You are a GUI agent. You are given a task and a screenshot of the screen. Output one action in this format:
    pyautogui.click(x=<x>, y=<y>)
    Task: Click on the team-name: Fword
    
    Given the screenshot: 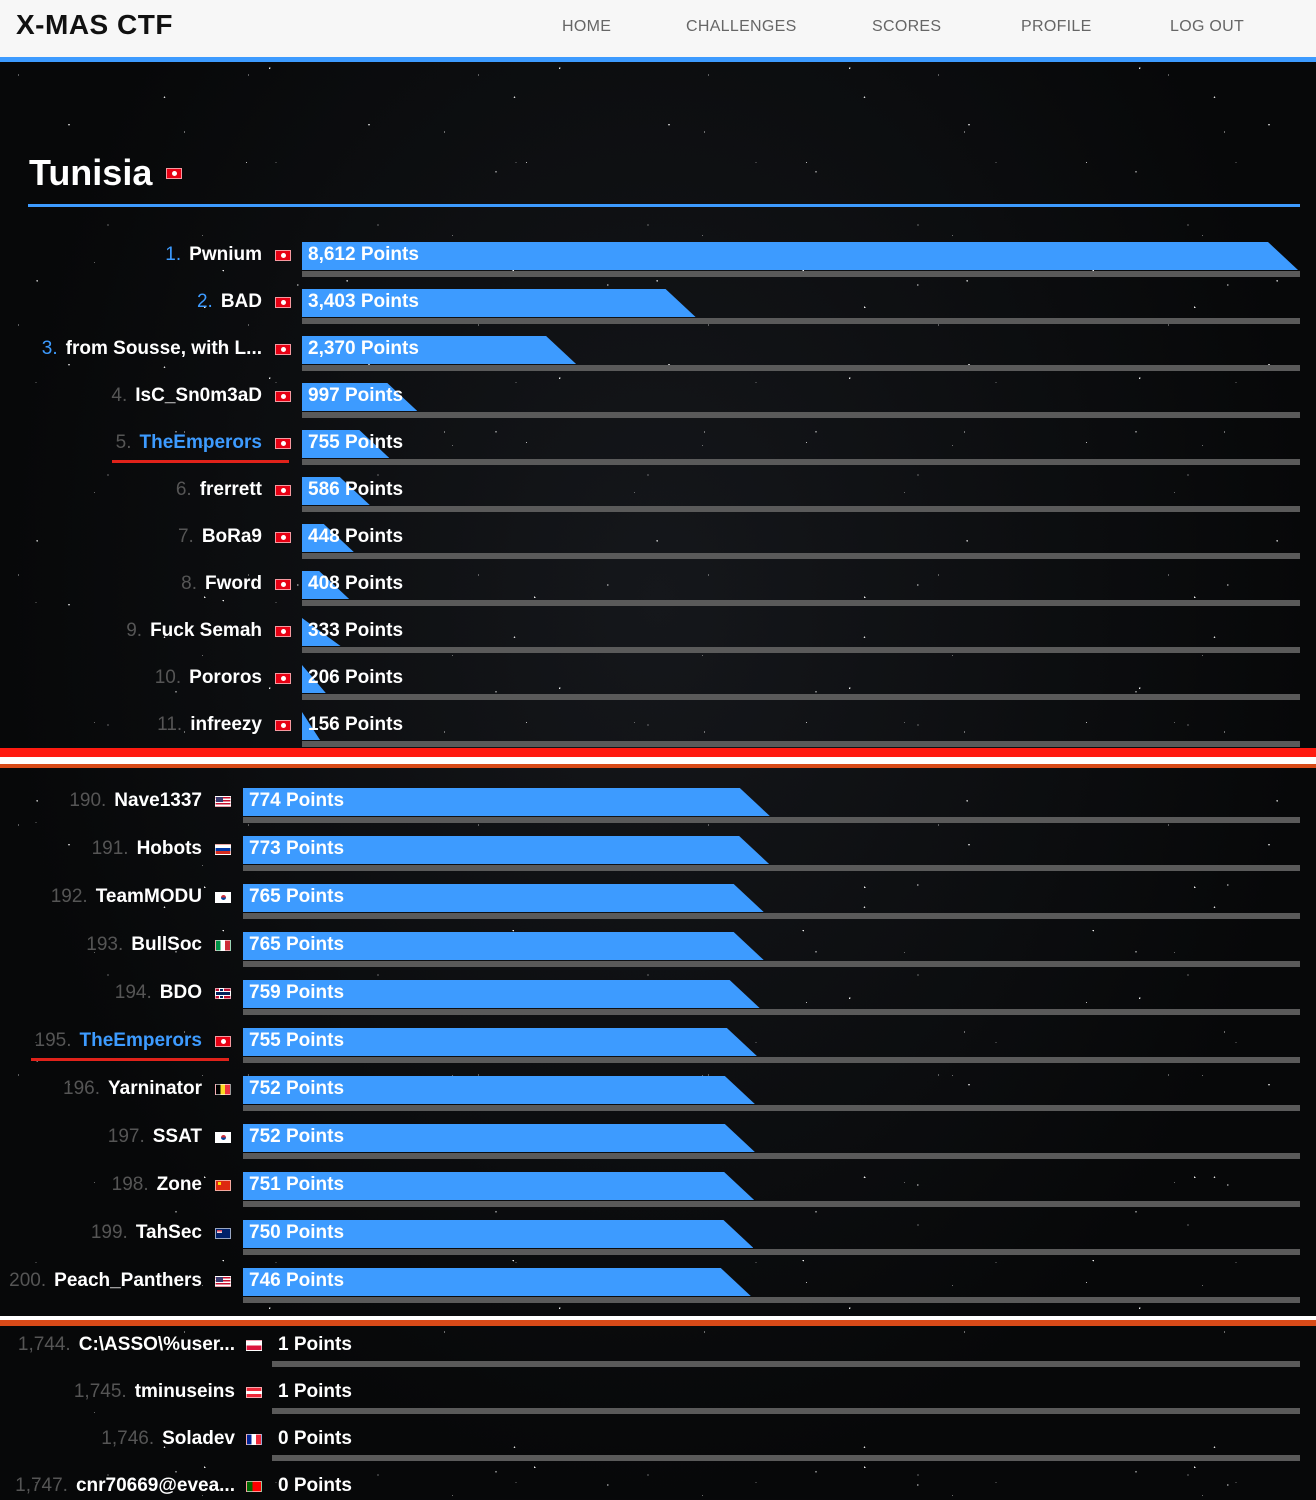 What is the action you would take?
    pyautogui.click(x=233, y=583)
    